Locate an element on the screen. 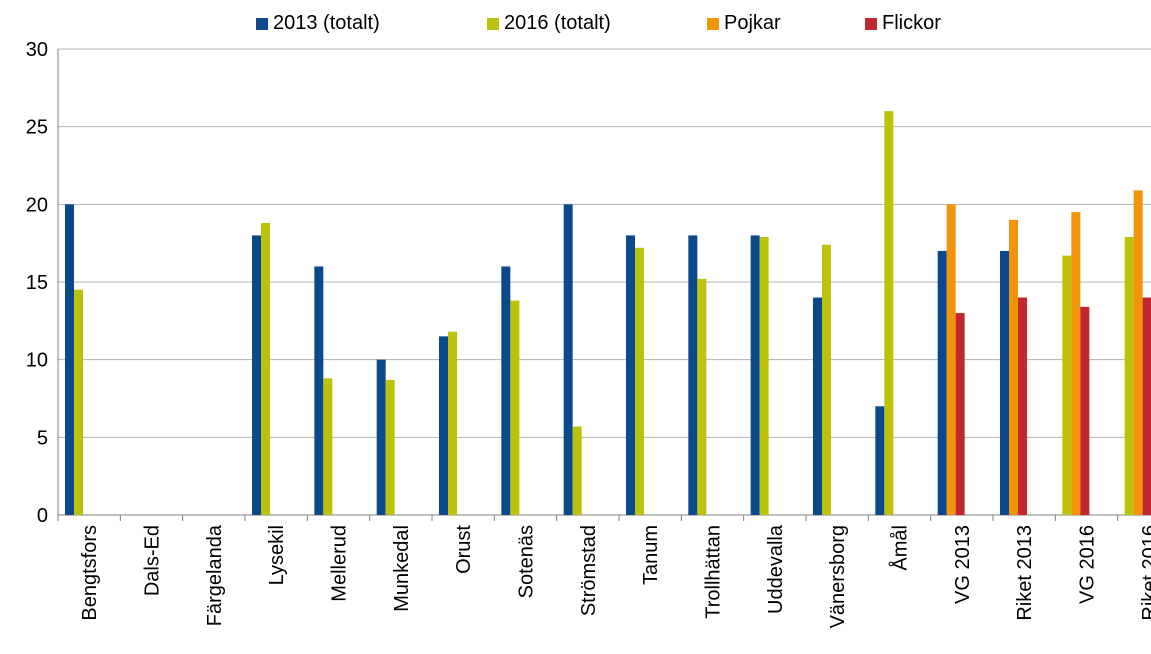 This screenshot has width=1151, height=654. x-tick-label: VG 2013 is located at coordinates (963, 564).